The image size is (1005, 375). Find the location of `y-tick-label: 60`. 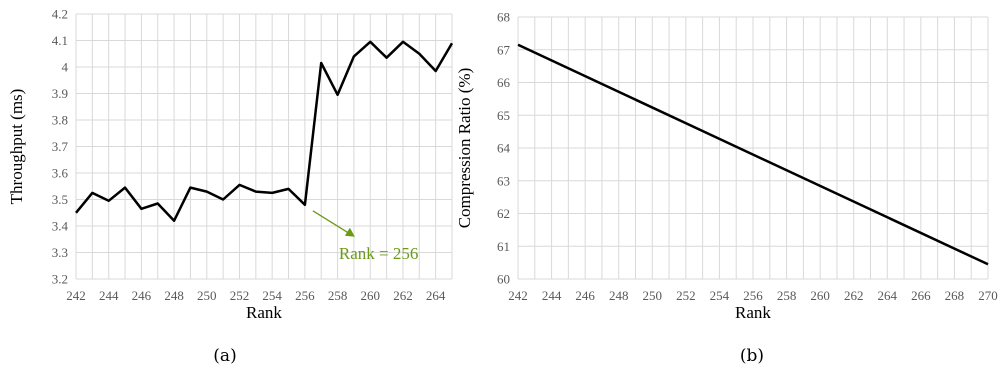

y-tick-label: 60 is located at coordinates (503, 279).